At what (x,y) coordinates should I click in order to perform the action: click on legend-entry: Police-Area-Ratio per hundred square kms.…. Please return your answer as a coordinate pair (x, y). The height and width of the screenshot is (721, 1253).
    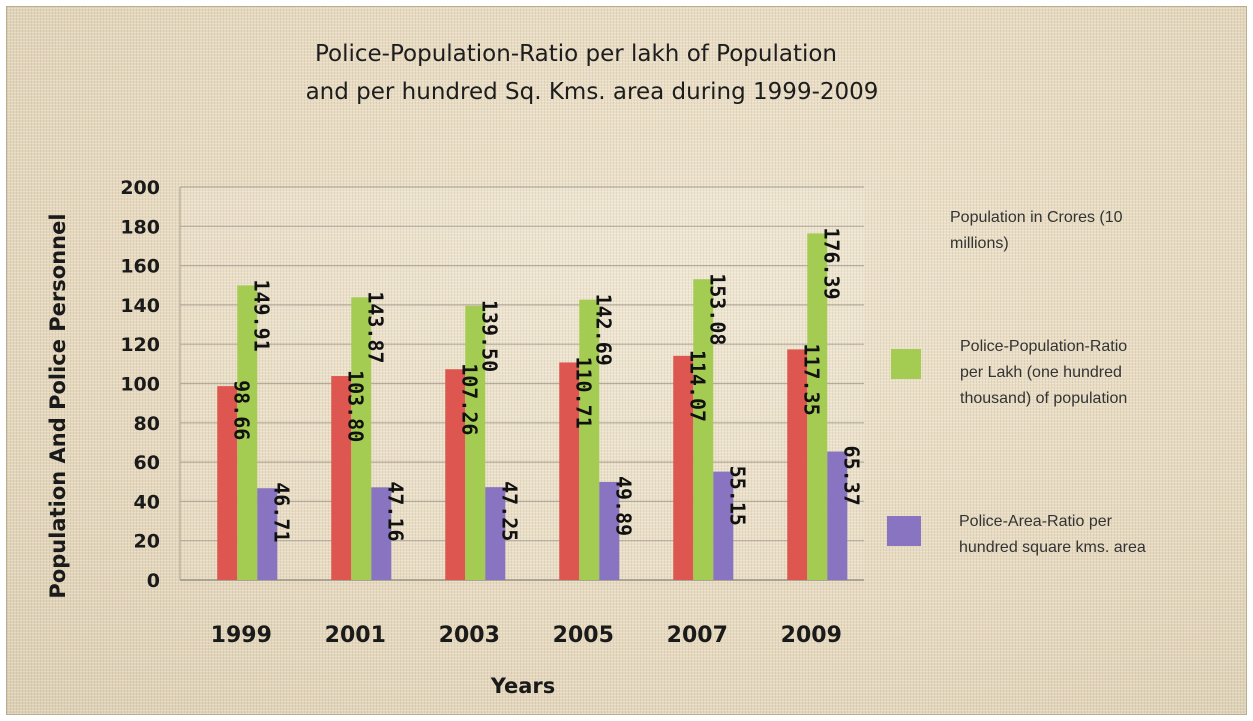
    Looking at the image, I should click on (1052, 534).